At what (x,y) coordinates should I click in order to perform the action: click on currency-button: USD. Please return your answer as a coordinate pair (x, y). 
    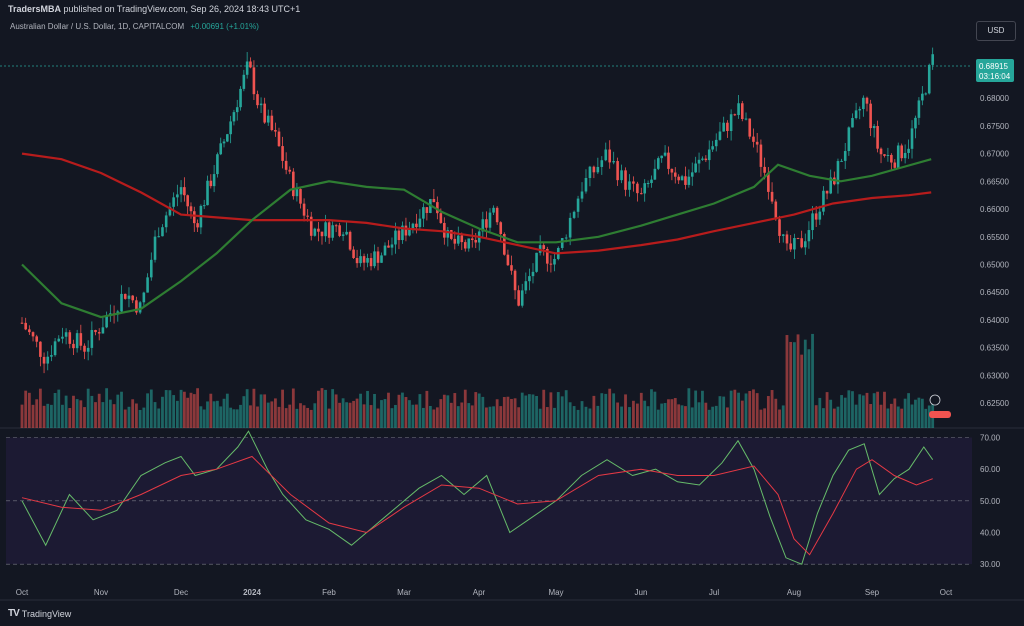
    Looking at the image, I should click on (996, 31).